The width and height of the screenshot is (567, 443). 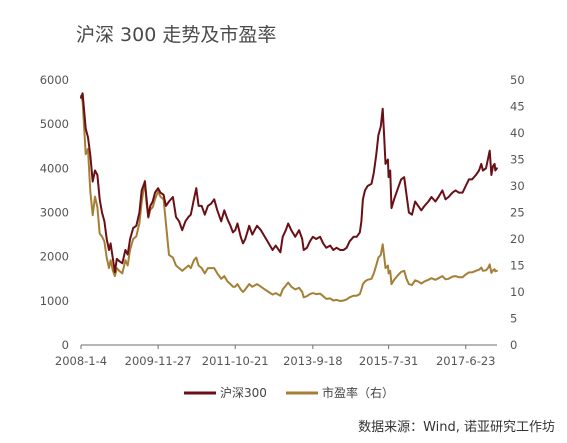 I want to click on legend-item-csi300: 沪深300, so click(x=225, y=393).